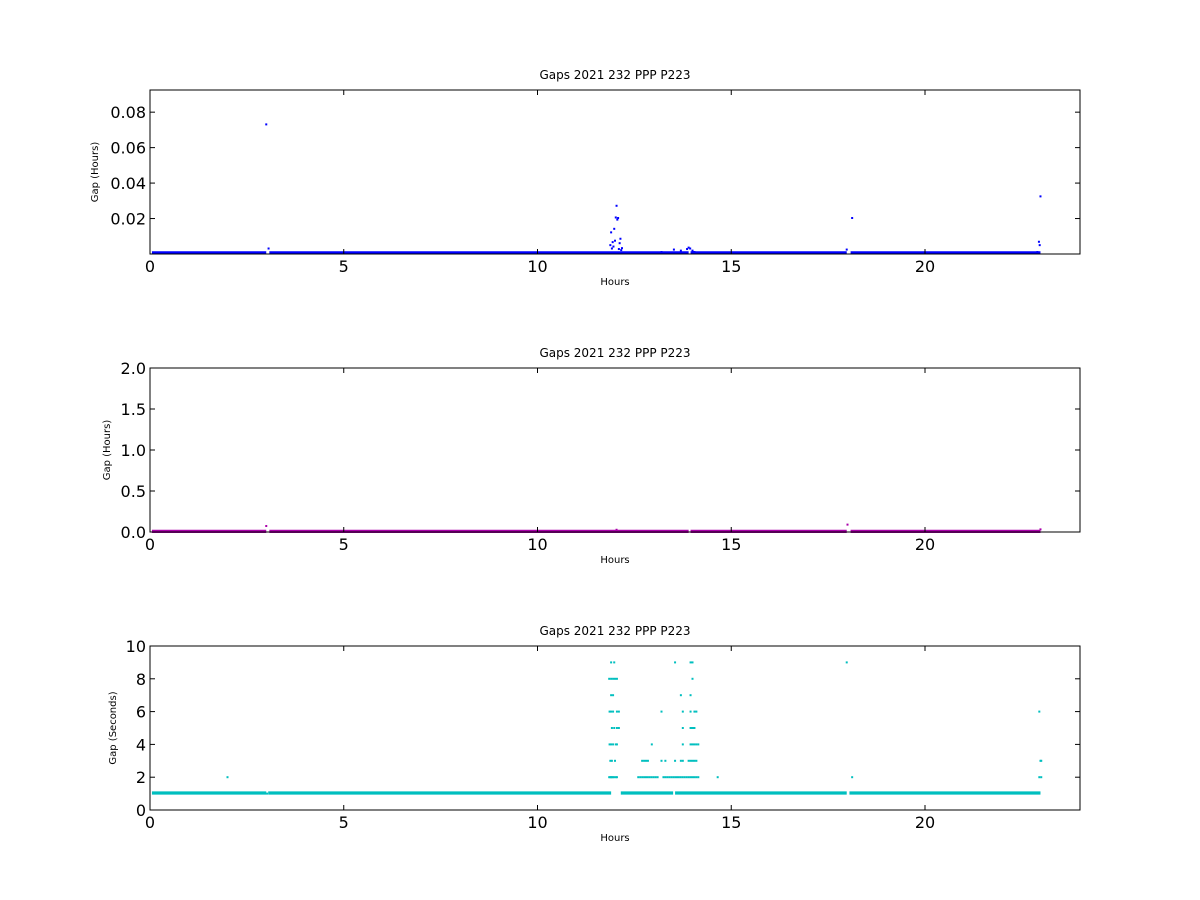 The image size is (1200, 900). I want to click on y-tick-label: 1.0, so click(133, 450).